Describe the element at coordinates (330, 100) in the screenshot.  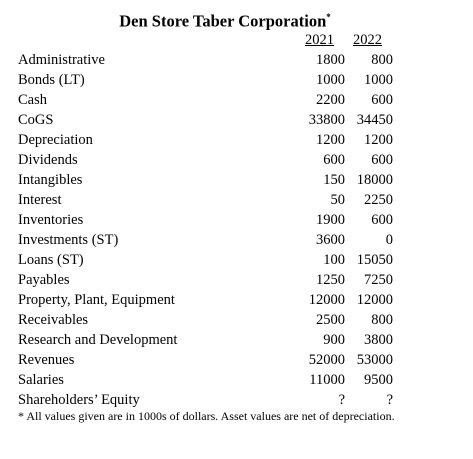
I see `cell-value: 2200` at that location.